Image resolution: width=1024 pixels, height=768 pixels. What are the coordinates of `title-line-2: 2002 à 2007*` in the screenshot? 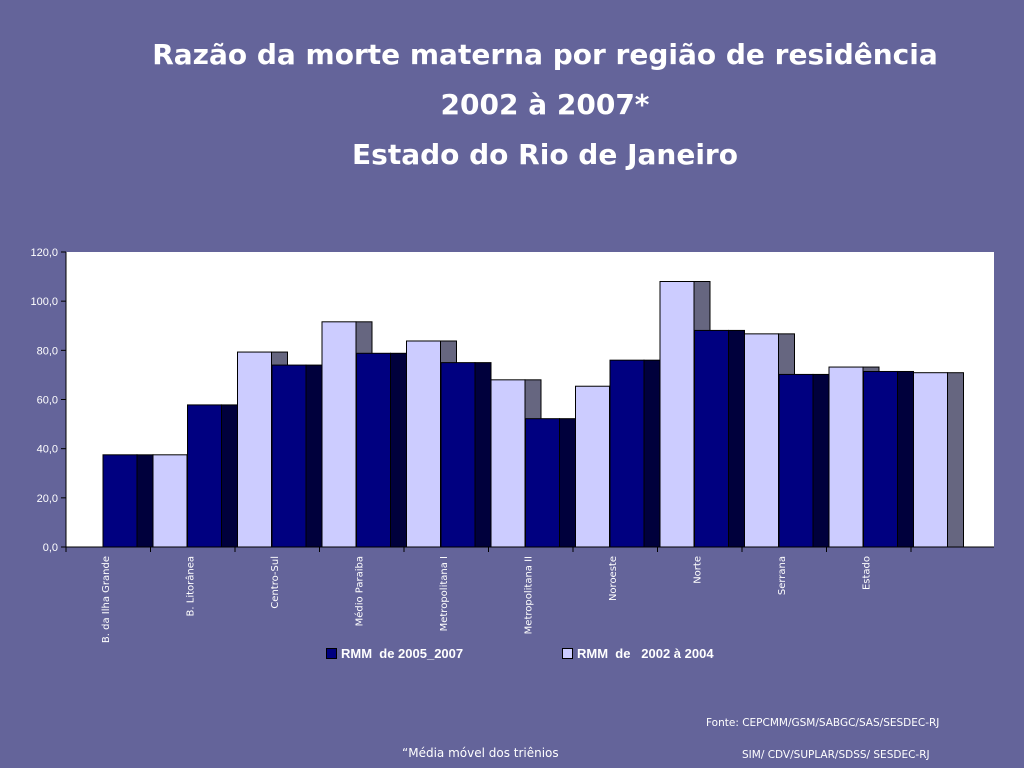 It's located at (545, 104).